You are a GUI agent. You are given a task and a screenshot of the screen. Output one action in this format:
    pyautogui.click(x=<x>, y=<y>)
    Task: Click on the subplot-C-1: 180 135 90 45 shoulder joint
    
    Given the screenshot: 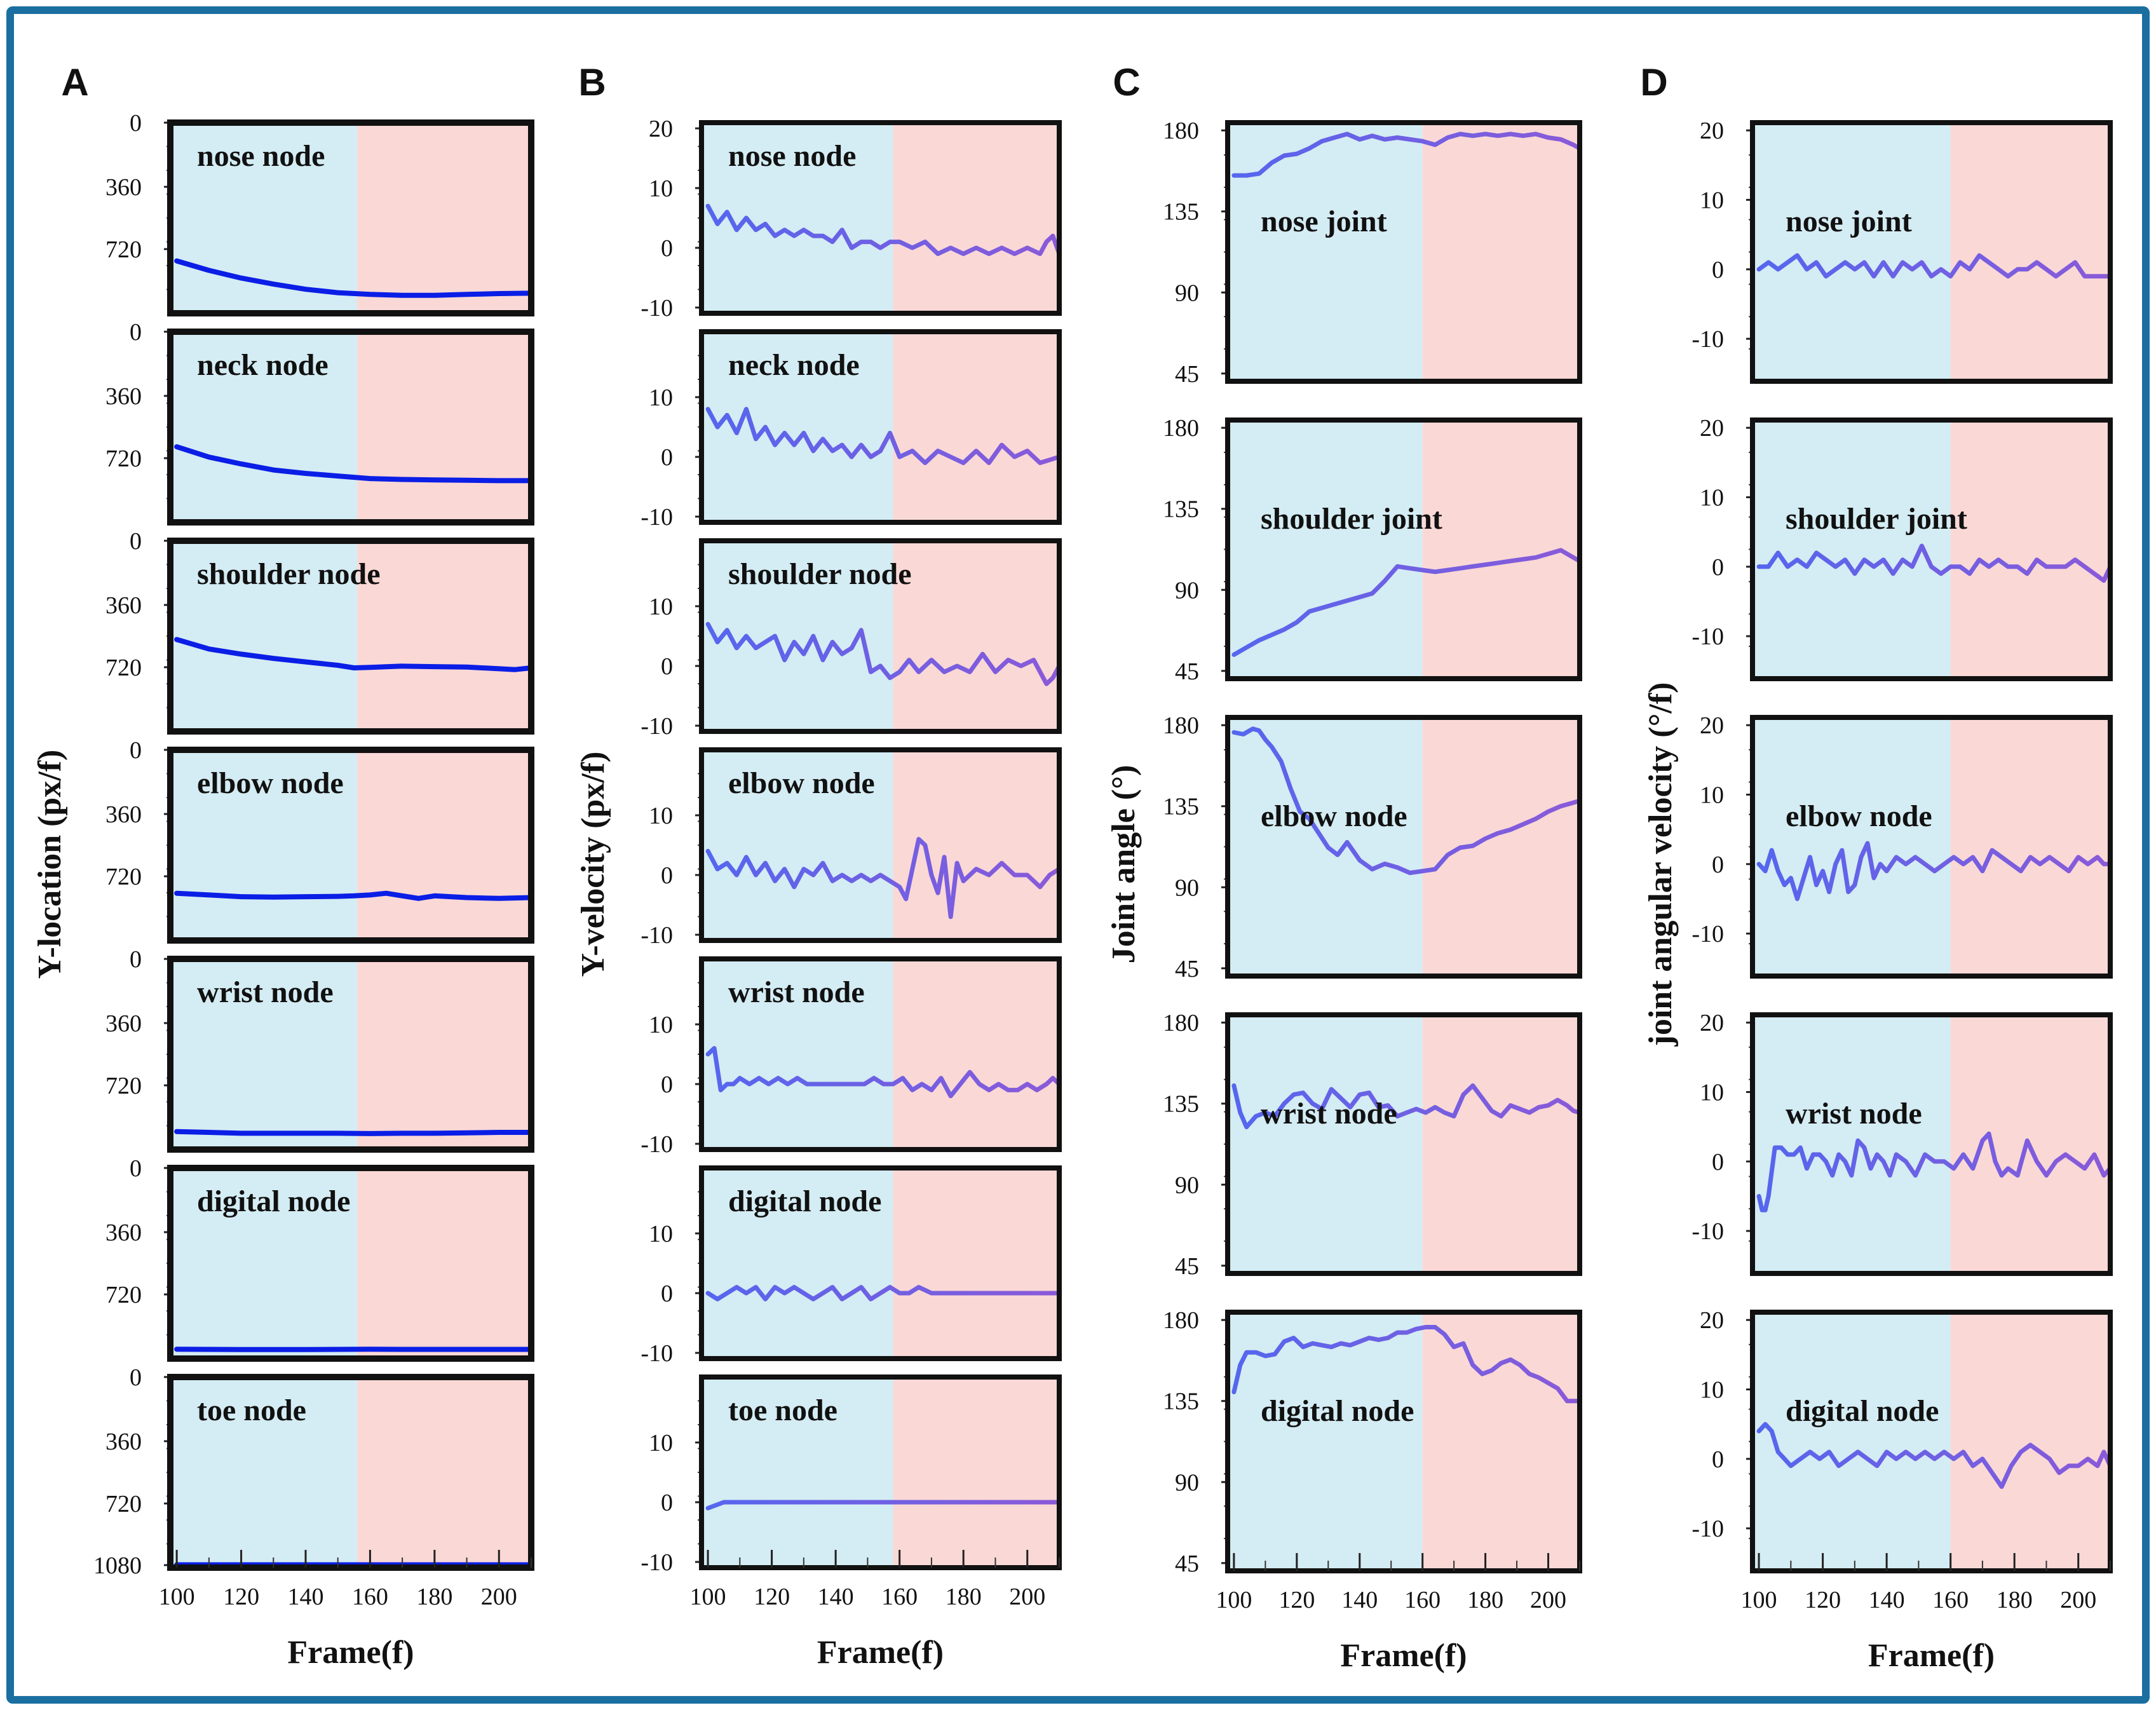 What is the action you would take?
    pyautogui.click(x=1372, y=550)
    